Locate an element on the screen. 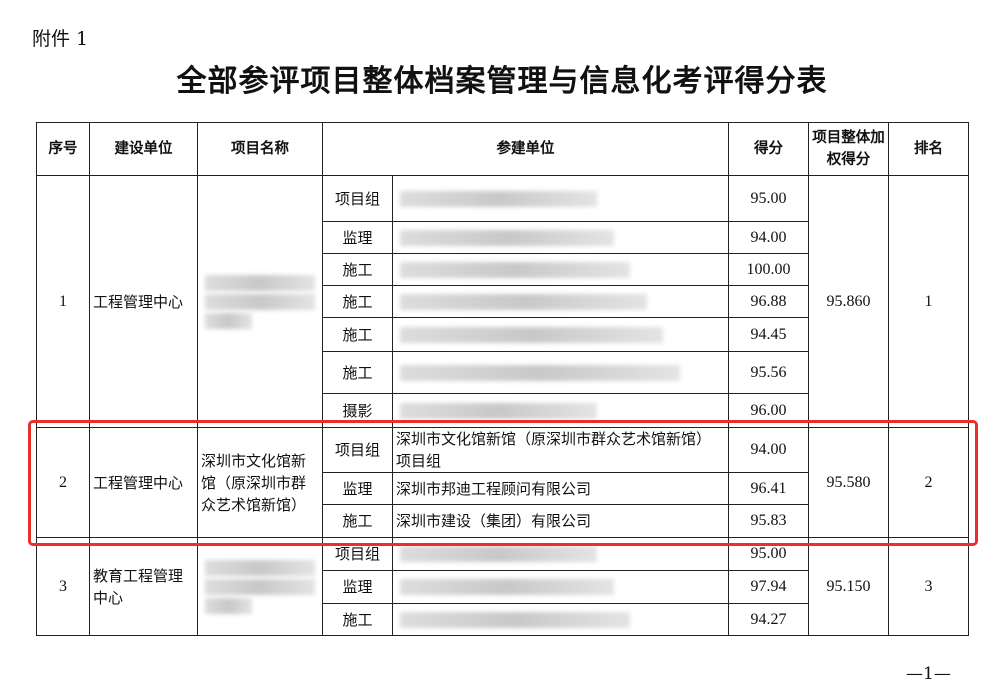 The image size is (1004, 693). header-unit: 建设单位 is located at coordinates (143, 149).